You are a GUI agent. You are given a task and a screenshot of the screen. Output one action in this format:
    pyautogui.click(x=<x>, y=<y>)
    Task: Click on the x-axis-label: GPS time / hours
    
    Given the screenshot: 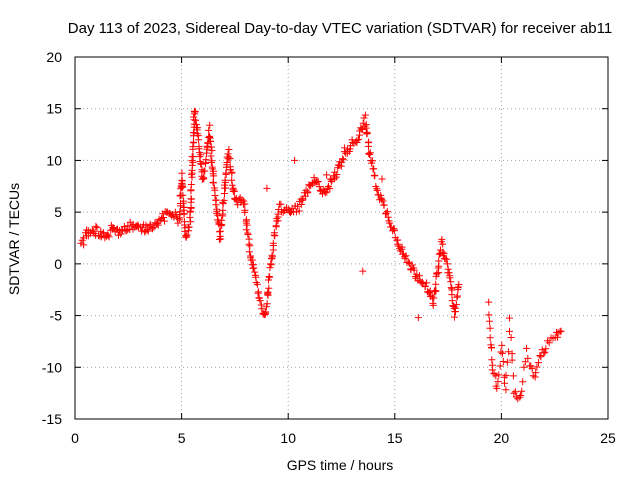 What is the action you would take?
    pyautogui.click(x=340, y=465)
    